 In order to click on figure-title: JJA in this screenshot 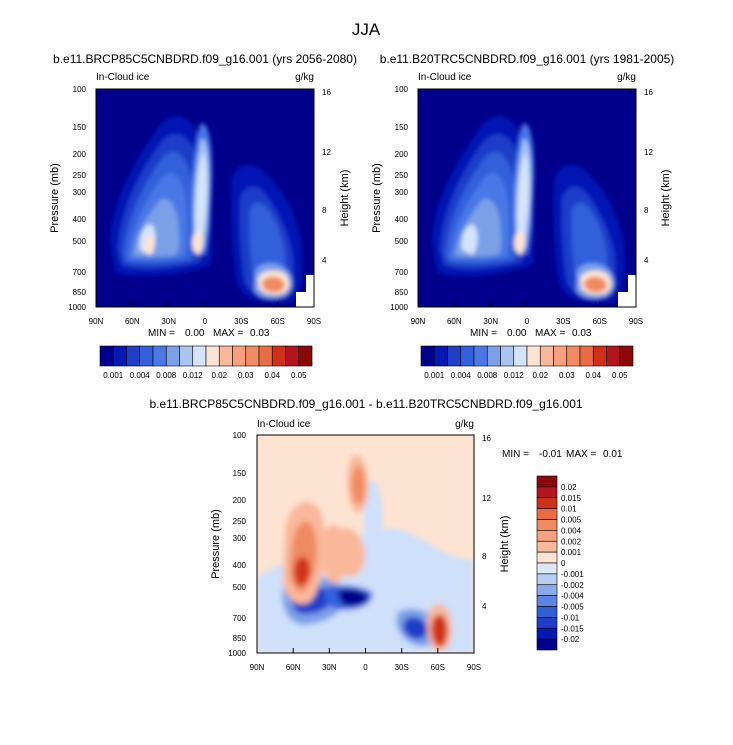, I will do `click(366, 29)`.